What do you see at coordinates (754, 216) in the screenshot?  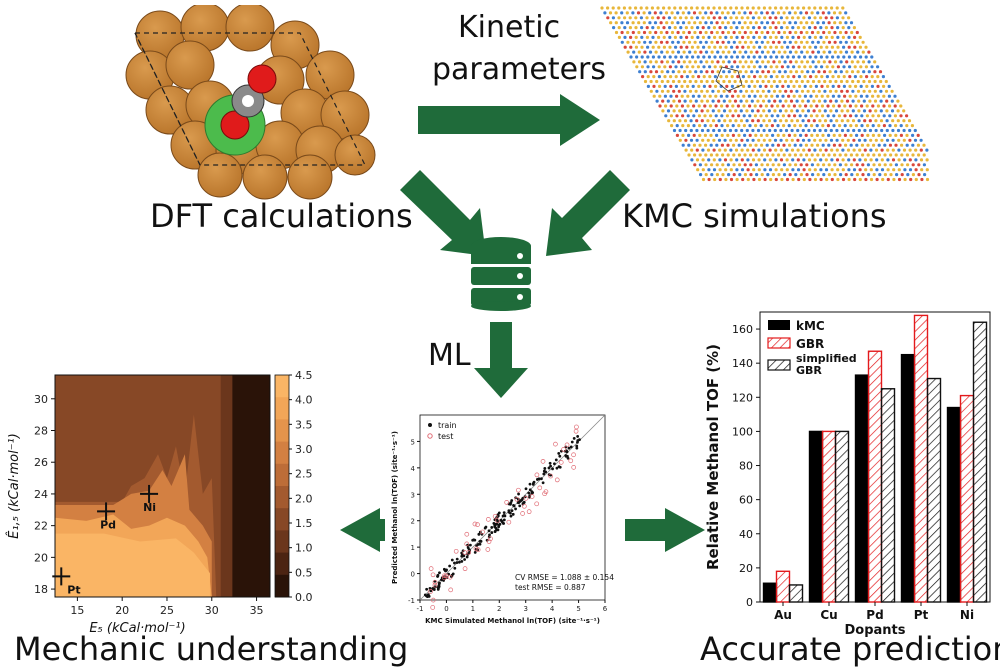 I see `kmc-label: KMC simulations` at bounding box center [754, 216].